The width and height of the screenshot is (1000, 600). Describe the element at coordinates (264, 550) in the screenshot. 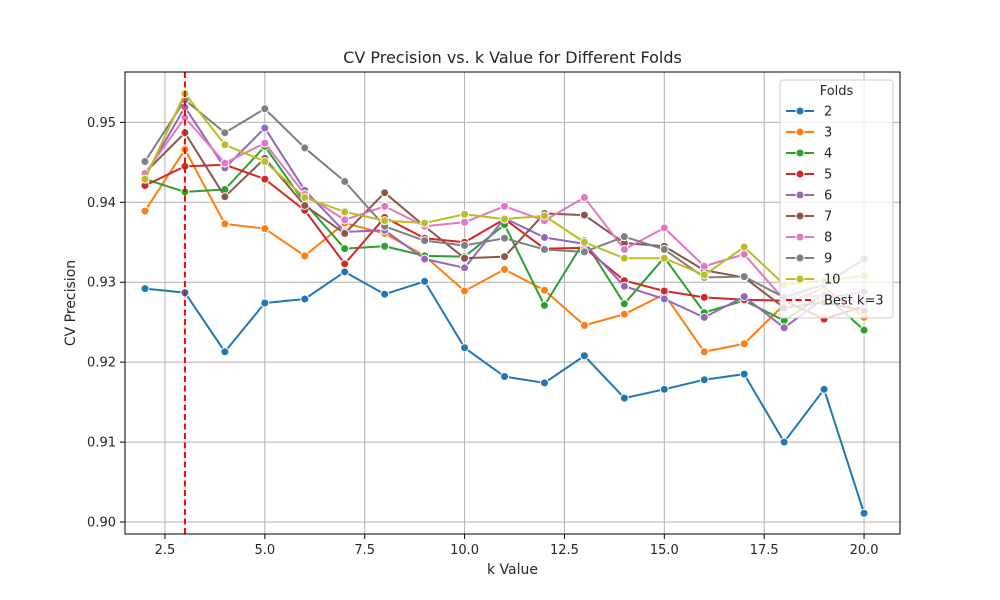

I see `x-tick-label: 5.0` at that location.